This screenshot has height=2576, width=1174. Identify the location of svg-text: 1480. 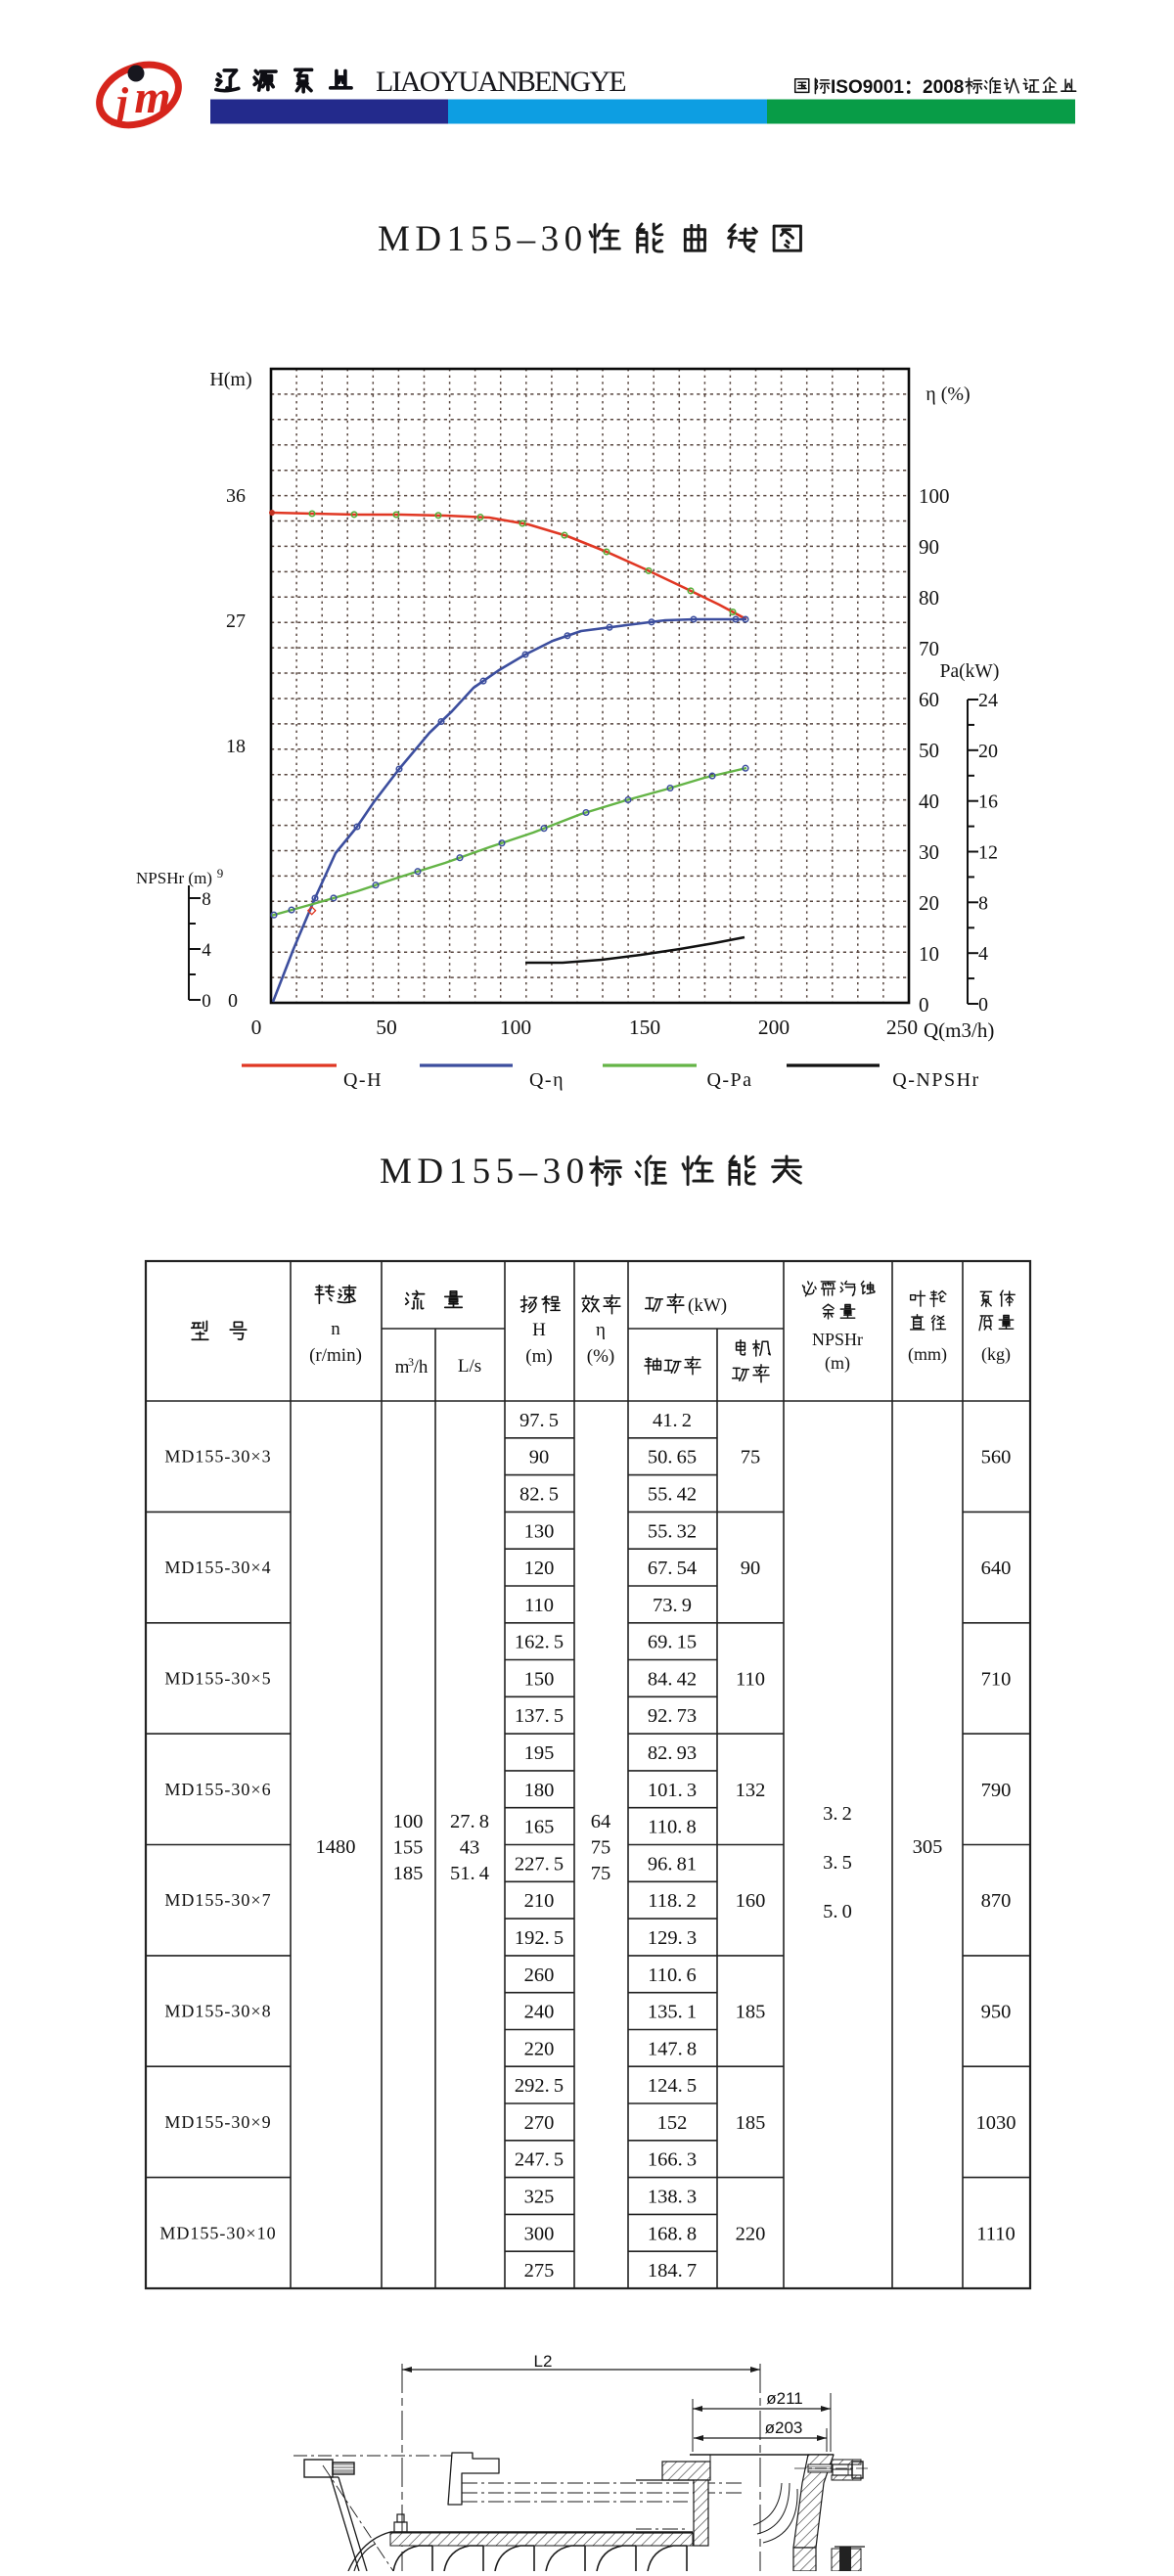
(336, 1847).